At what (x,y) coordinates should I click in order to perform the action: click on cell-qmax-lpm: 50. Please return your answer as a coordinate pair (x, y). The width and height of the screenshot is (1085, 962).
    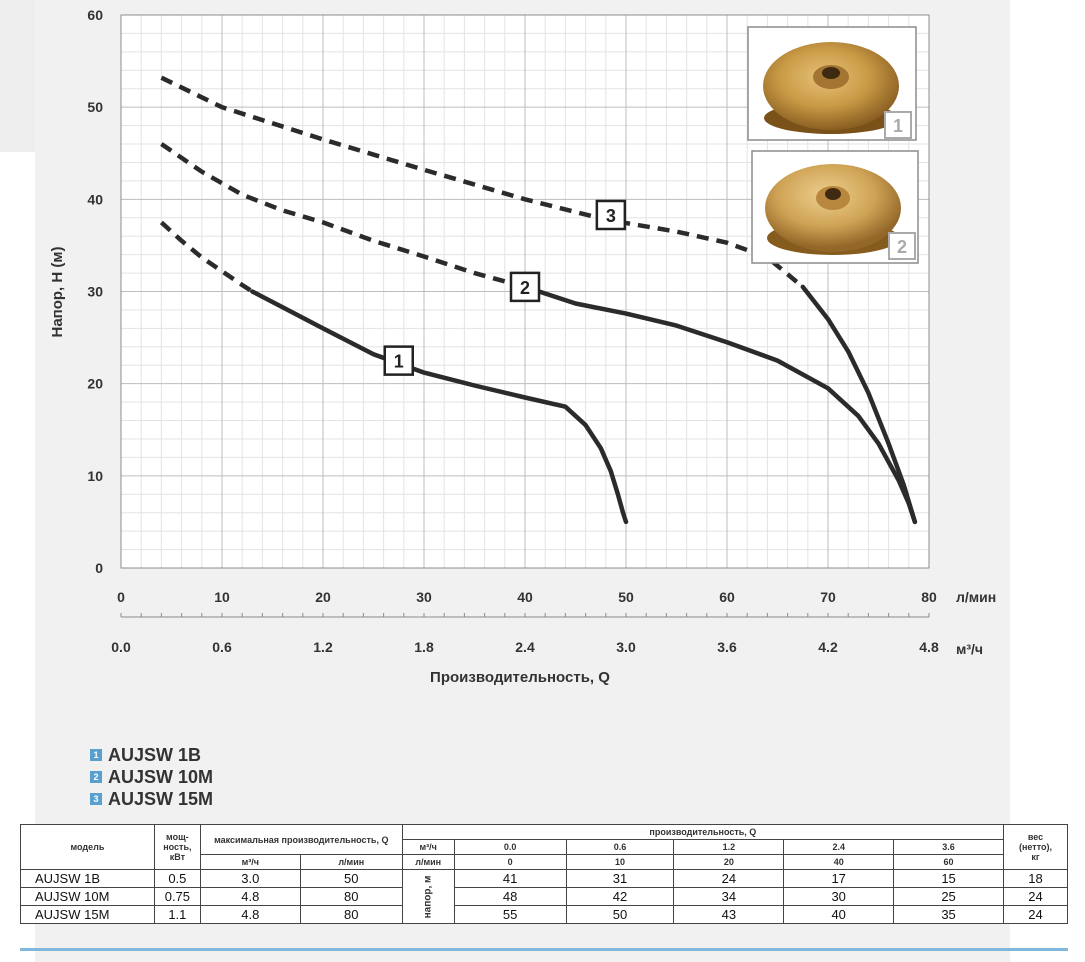
    Looking at the image, I should click on (351, 878).